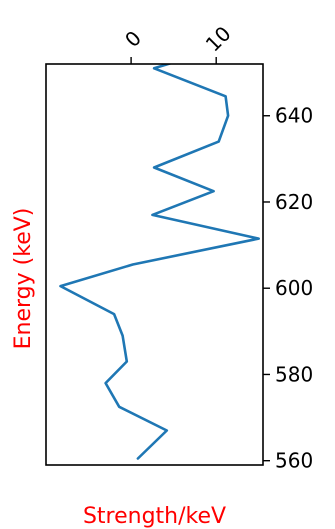 This screenshot has width=335, height=529. I want to click on y-tick-label: 600, so click(294, 288).